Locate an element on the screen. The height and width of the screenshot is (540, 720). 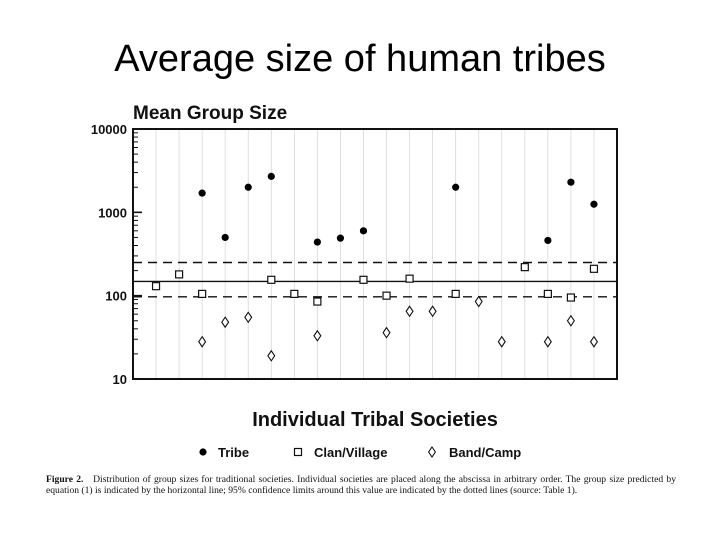
legend-label: Tribe is located at coordinates (233, 452).